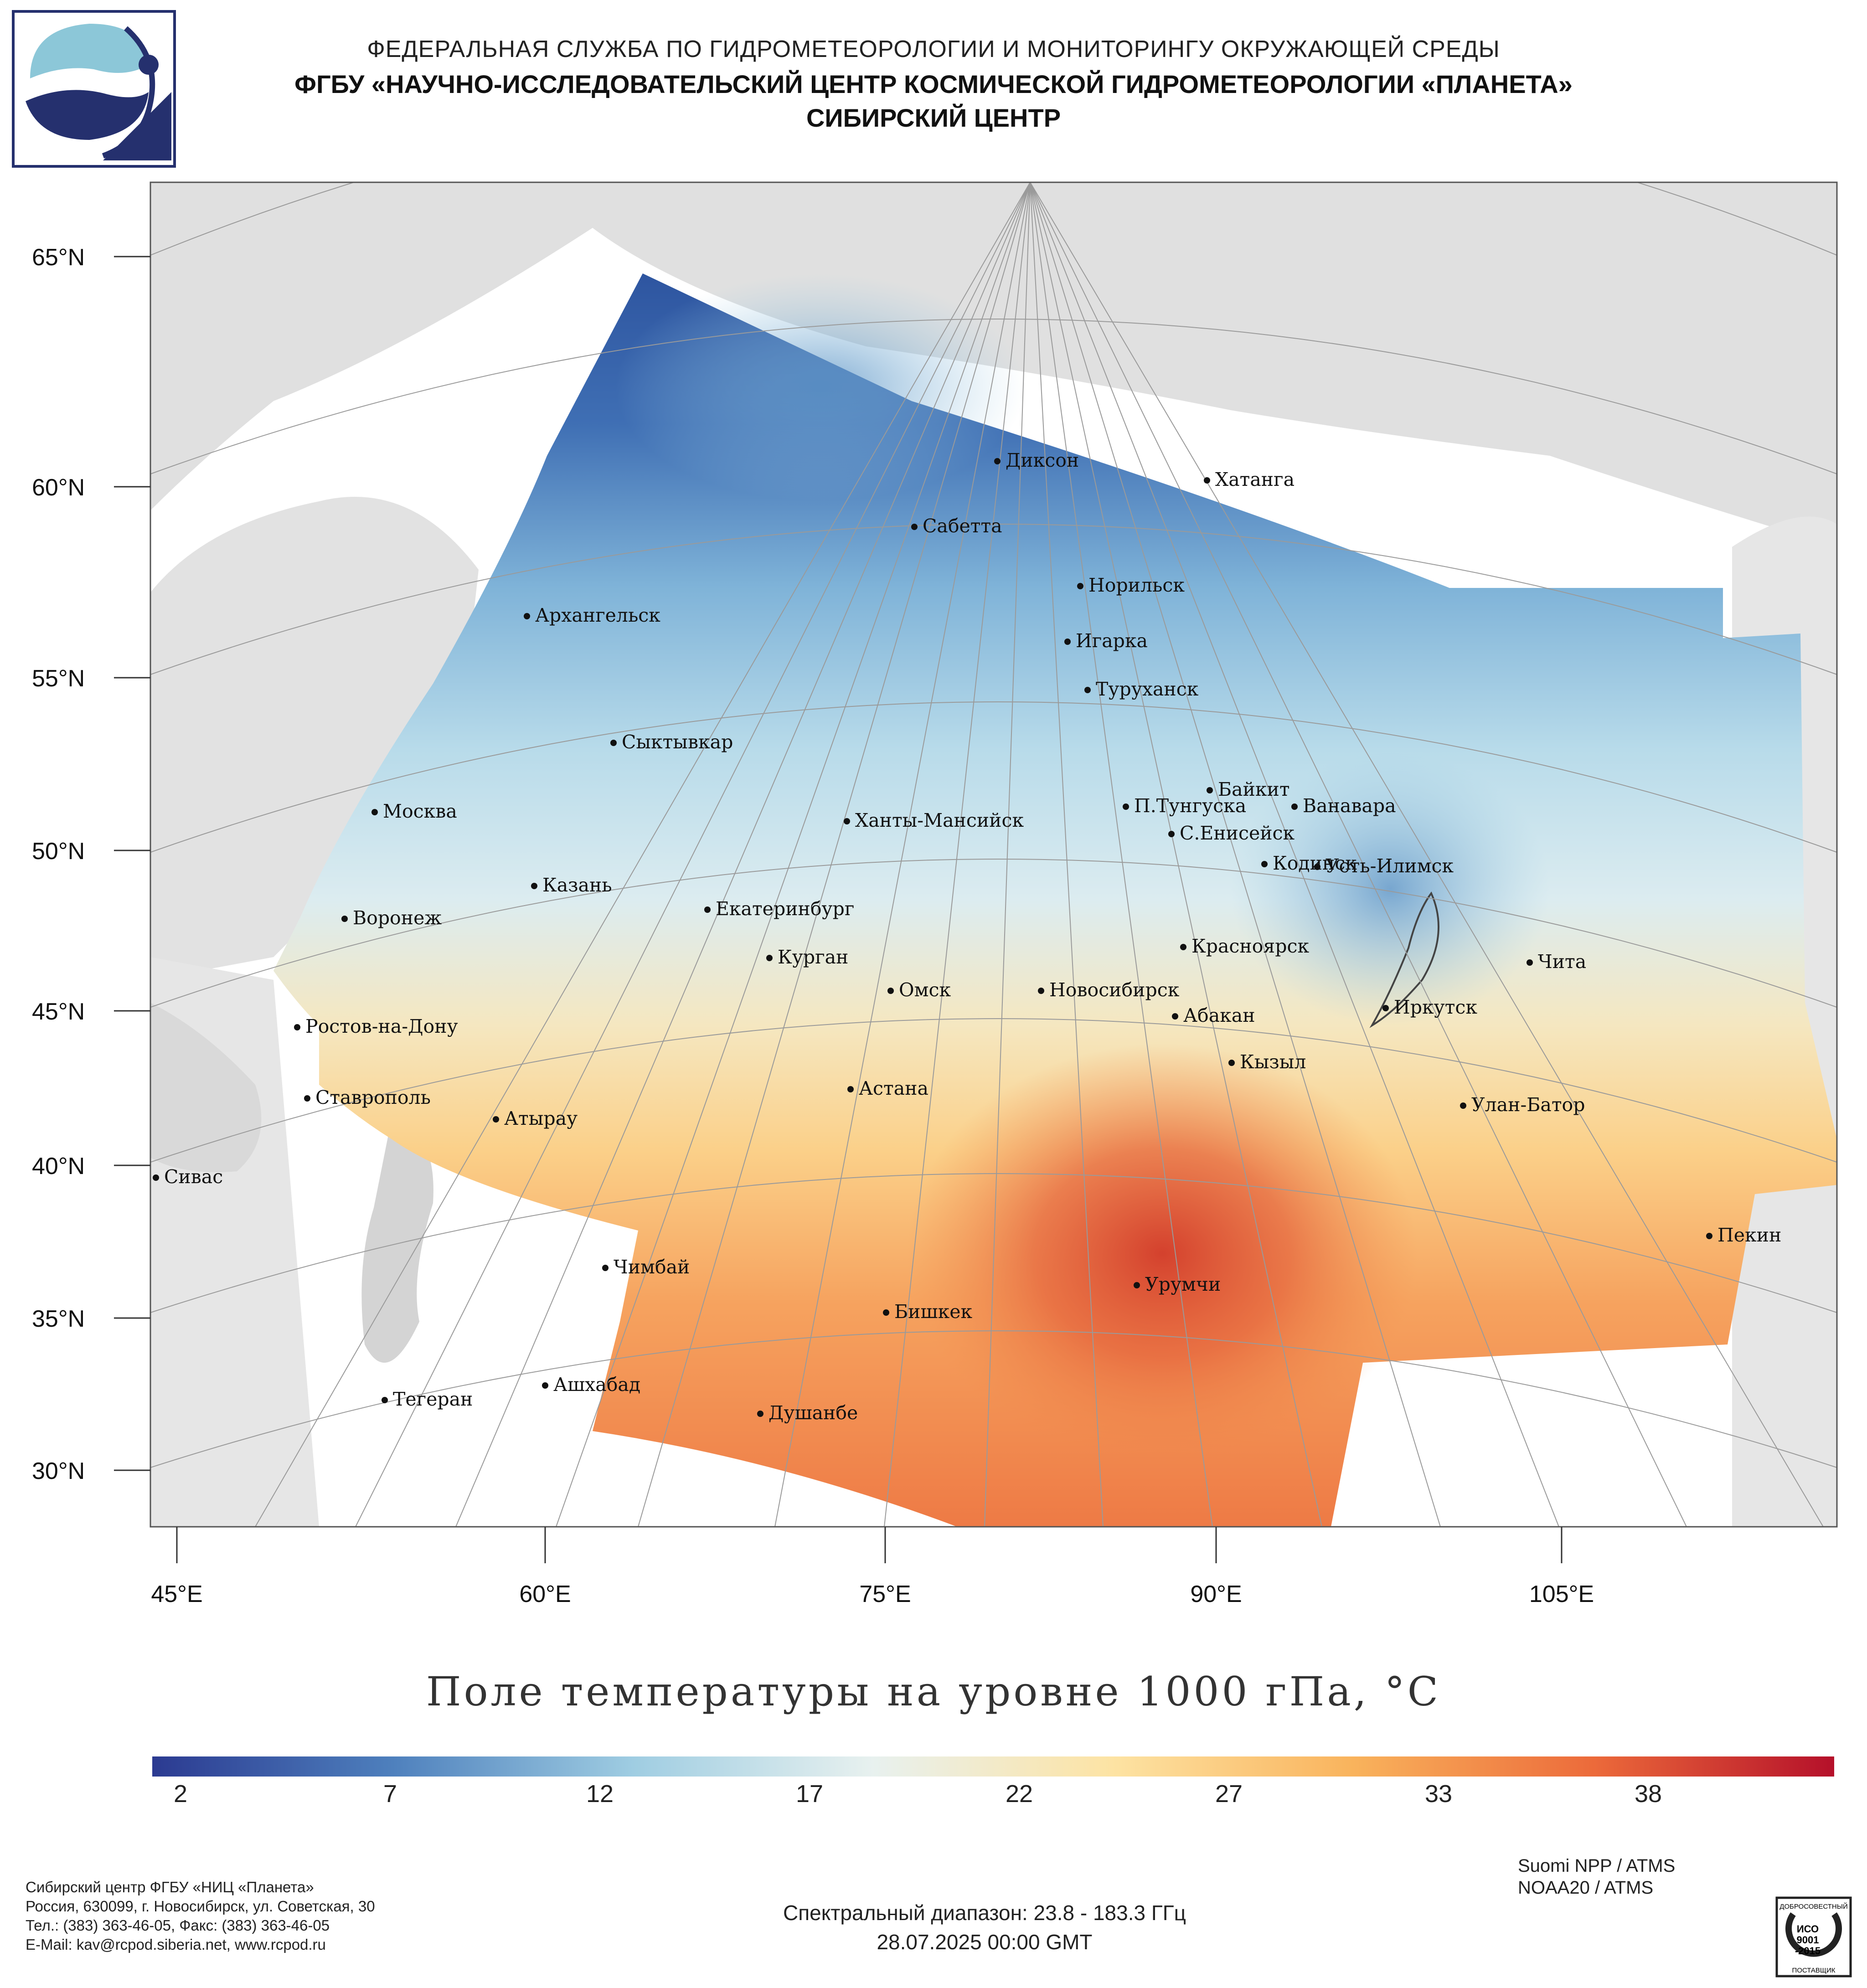 This screenshot has height=1988, width=1867. Describe the element at coordinates (58, 1012) in the screenshot. I see `lat-label: 45°N` at that location.